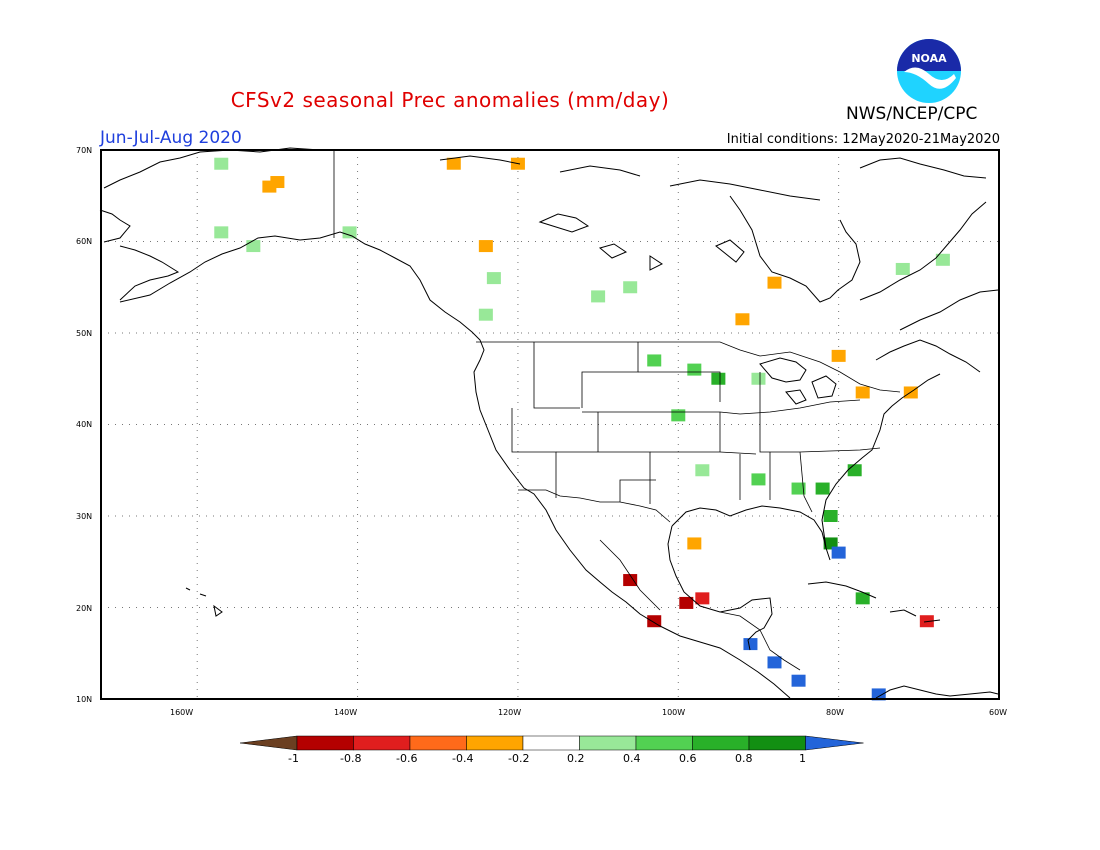 The width and height of the screenshot is (1100, 850). Describe the element at coordinates (351, 758) in the screenshot. I see `colorbar-label: -0.8` at that location.